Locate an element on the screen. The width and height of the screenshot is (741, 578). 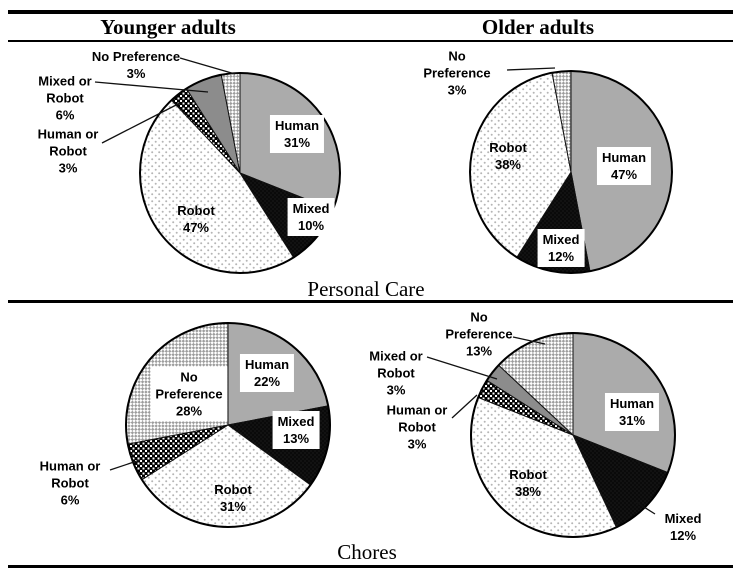
row-caption-chores: Chores is located at coordinates (367, 552).